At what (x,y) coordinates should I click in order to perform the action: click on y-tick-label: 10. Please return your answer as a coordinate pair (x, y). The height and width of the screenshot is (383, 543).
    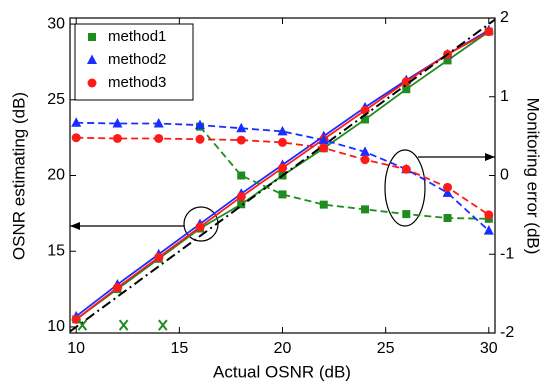
    Looking at the image, I should click on (56, 326).